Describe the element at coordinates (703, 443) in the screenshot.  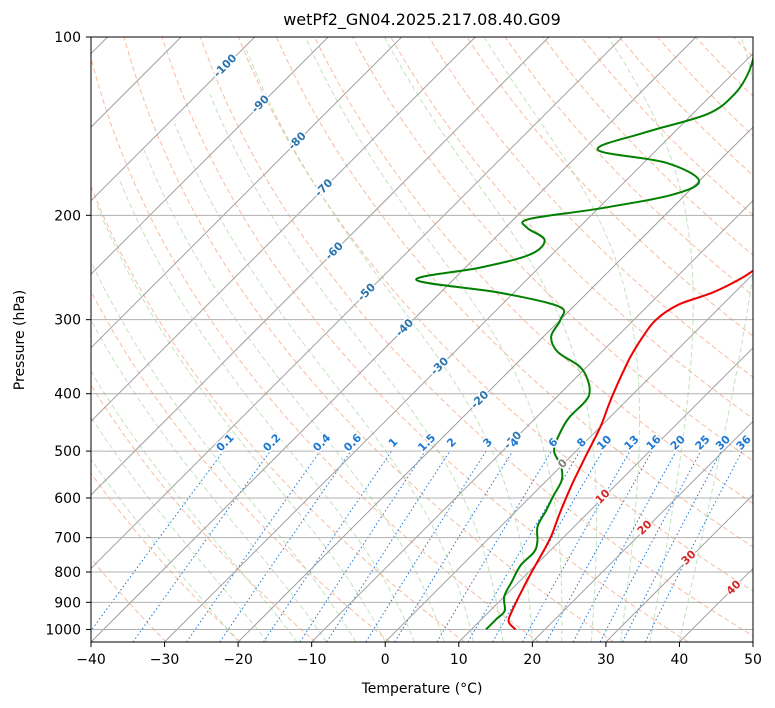
I see `mixing-ratio-label: 25` at that location.